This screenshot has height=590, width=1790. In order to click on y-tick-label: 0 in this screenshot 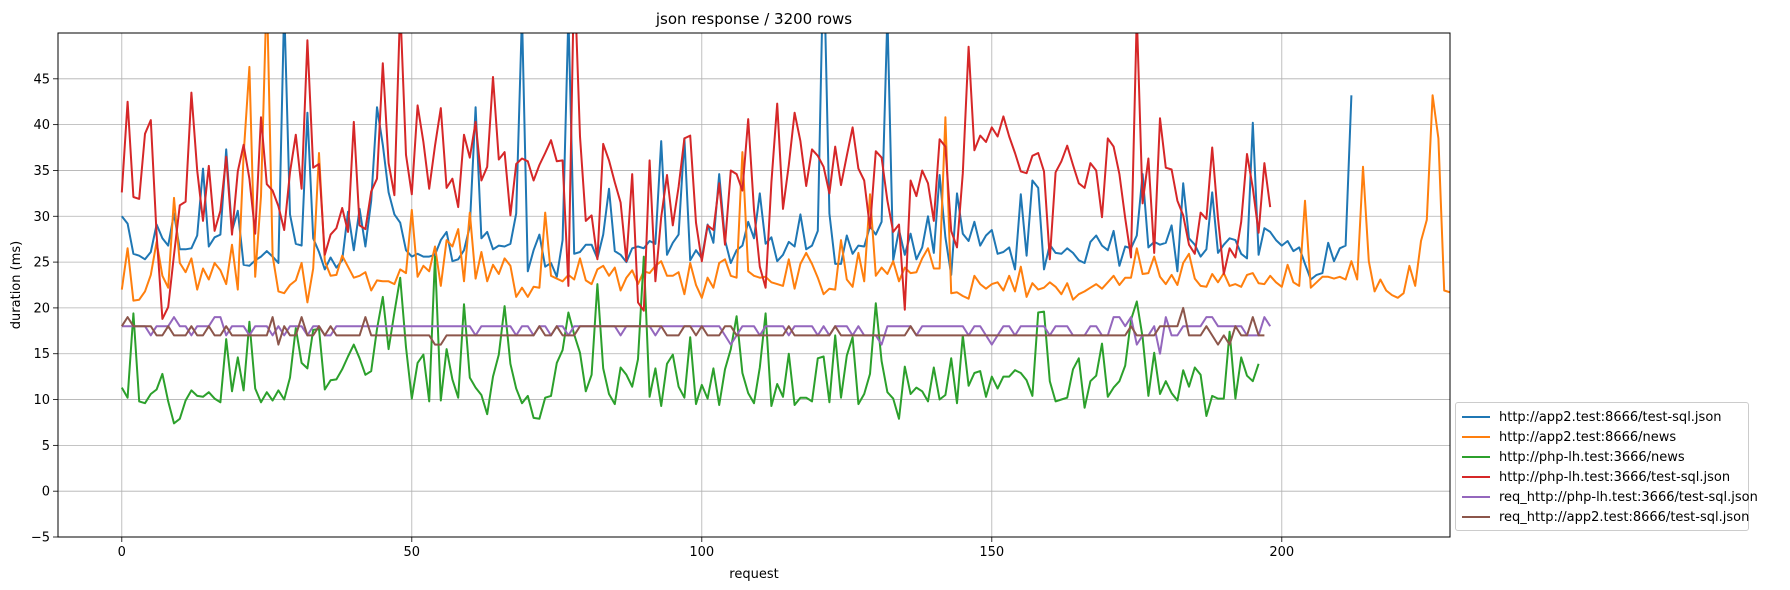, I will do `click(46, 492)`.